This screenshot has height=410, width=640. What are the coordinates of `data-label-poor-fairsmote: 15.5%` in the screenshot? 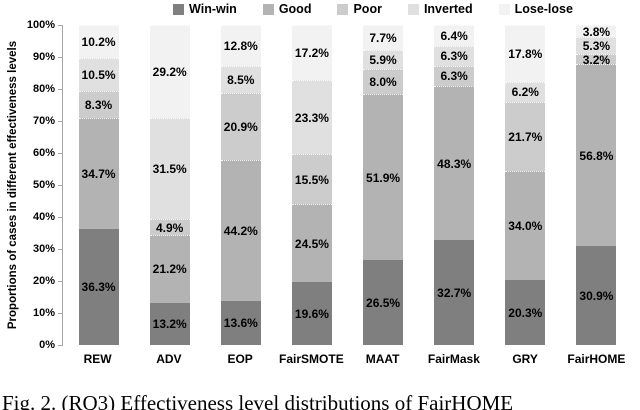 It's located at (311, 179).